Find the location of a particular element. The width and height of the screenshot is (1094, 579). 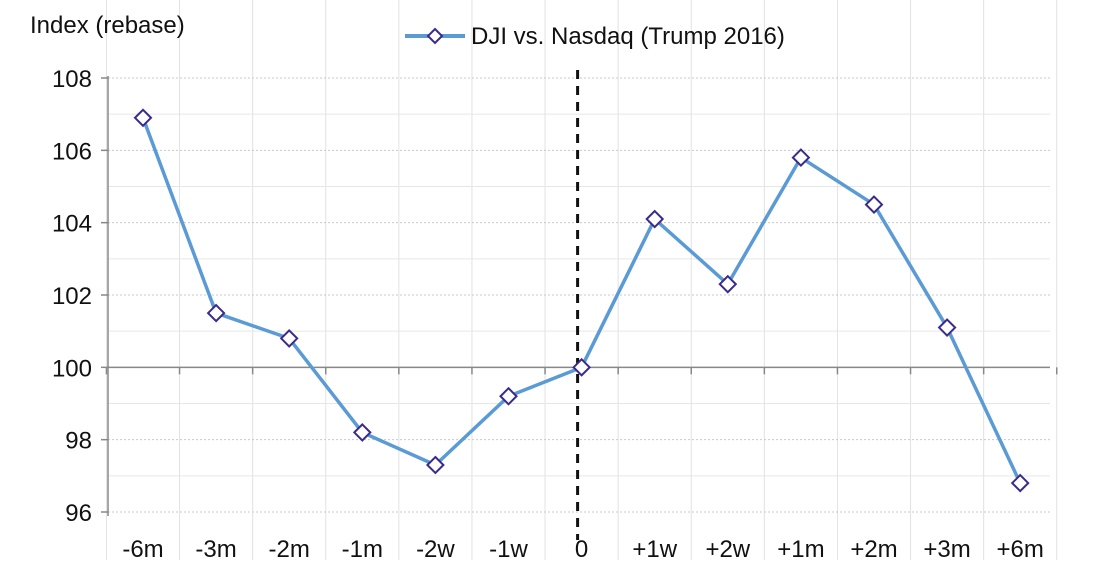

legend-label: DJI vs. Nasdaq (Trump 2016) is located at coordinates (628, 36).